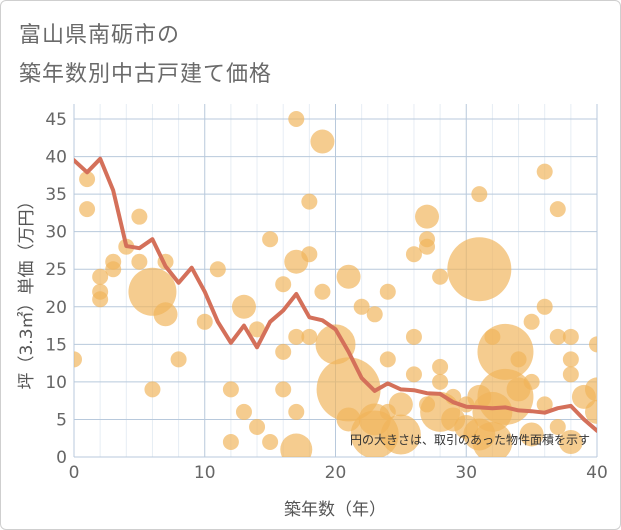  What do you see at coordinates (336, 473) in the screenshot?
I see `x-tick-label: 20` at bounding box center [336, 473].